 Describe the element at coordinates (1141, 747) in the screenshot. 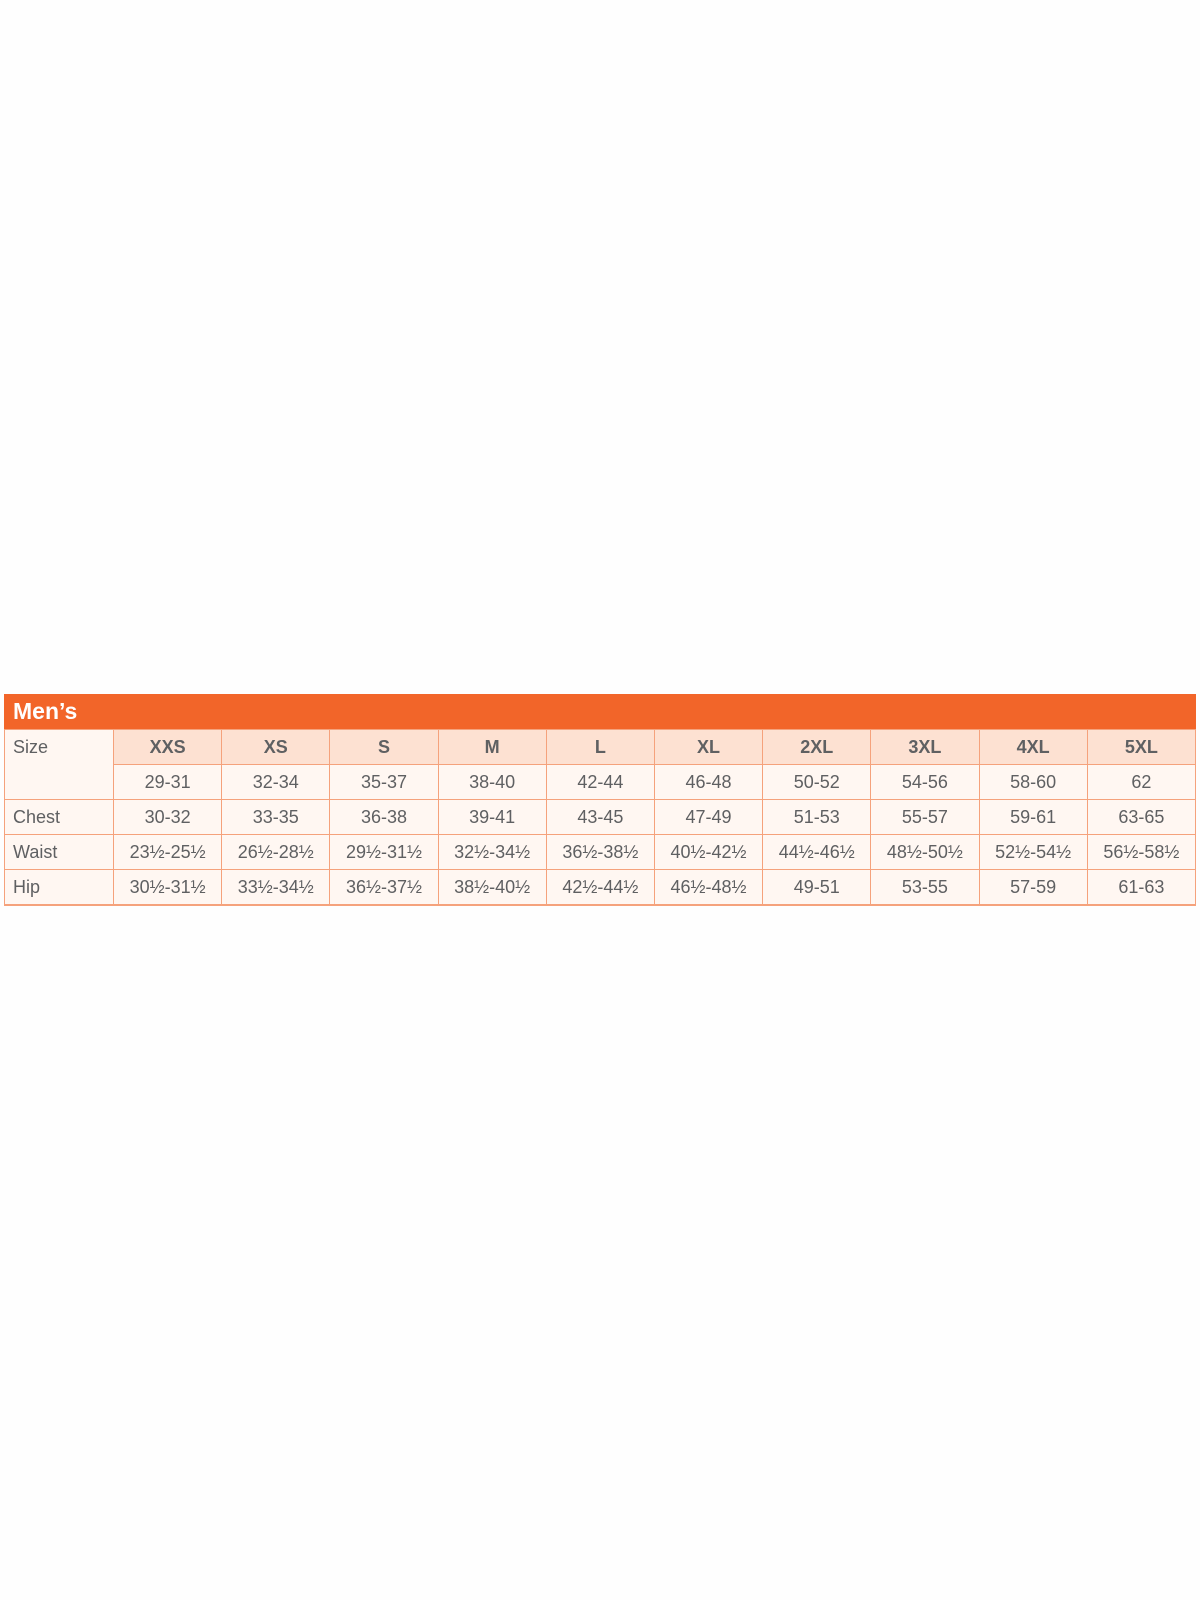

I see `size-header-cell: 5XL` at that location.